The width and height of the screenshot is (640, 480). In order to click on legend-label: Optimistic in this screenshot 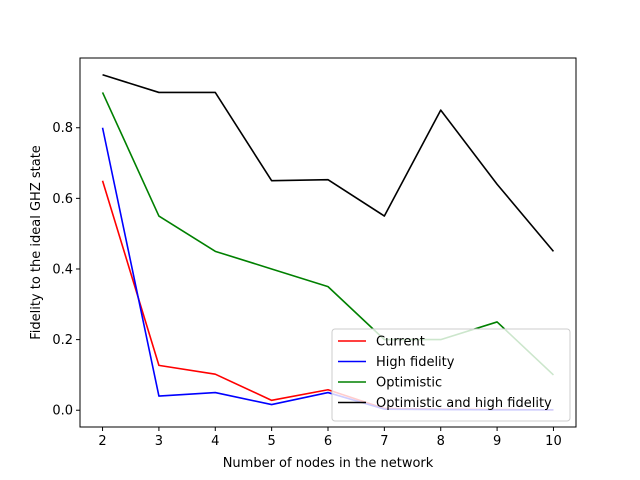, I will do `click(409, 383)`.